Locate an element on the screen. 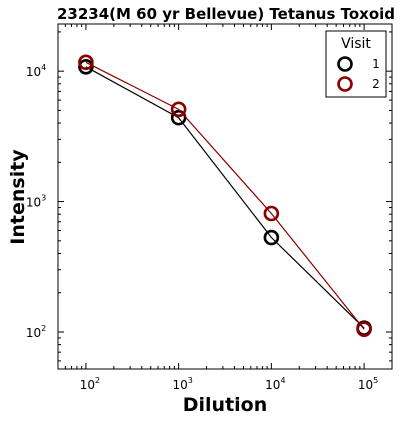  legend: Visit 1 2 is located at coordinates (356, 64).